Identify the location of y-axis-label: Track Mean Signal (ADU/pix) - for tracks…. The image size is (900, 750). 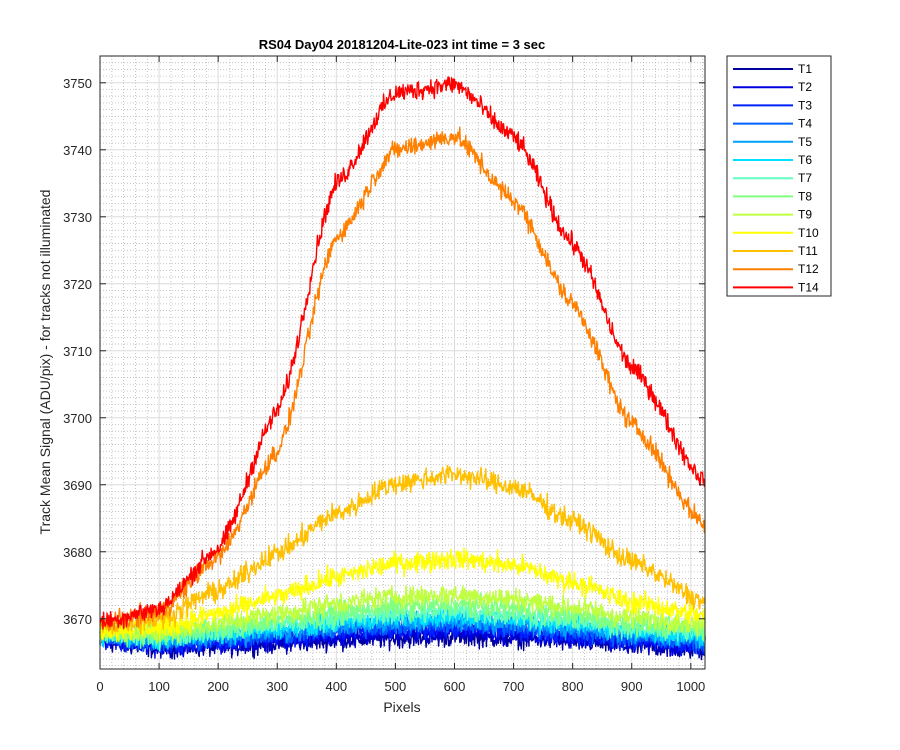
(45, 362).